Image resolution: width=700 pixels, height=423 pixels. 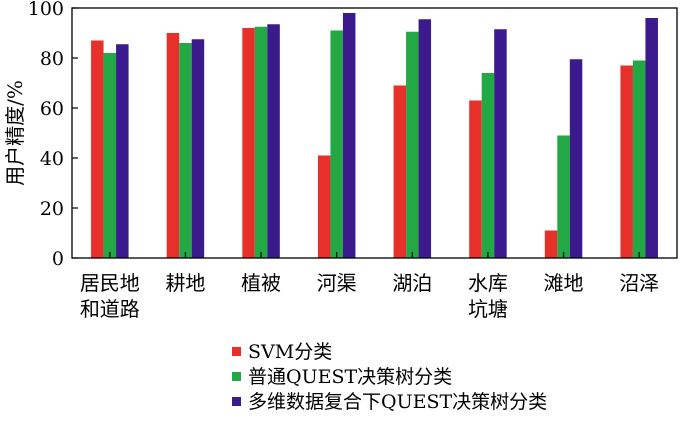 I want to click on x-tick-label: 滩地, so click(x=564, y=283).